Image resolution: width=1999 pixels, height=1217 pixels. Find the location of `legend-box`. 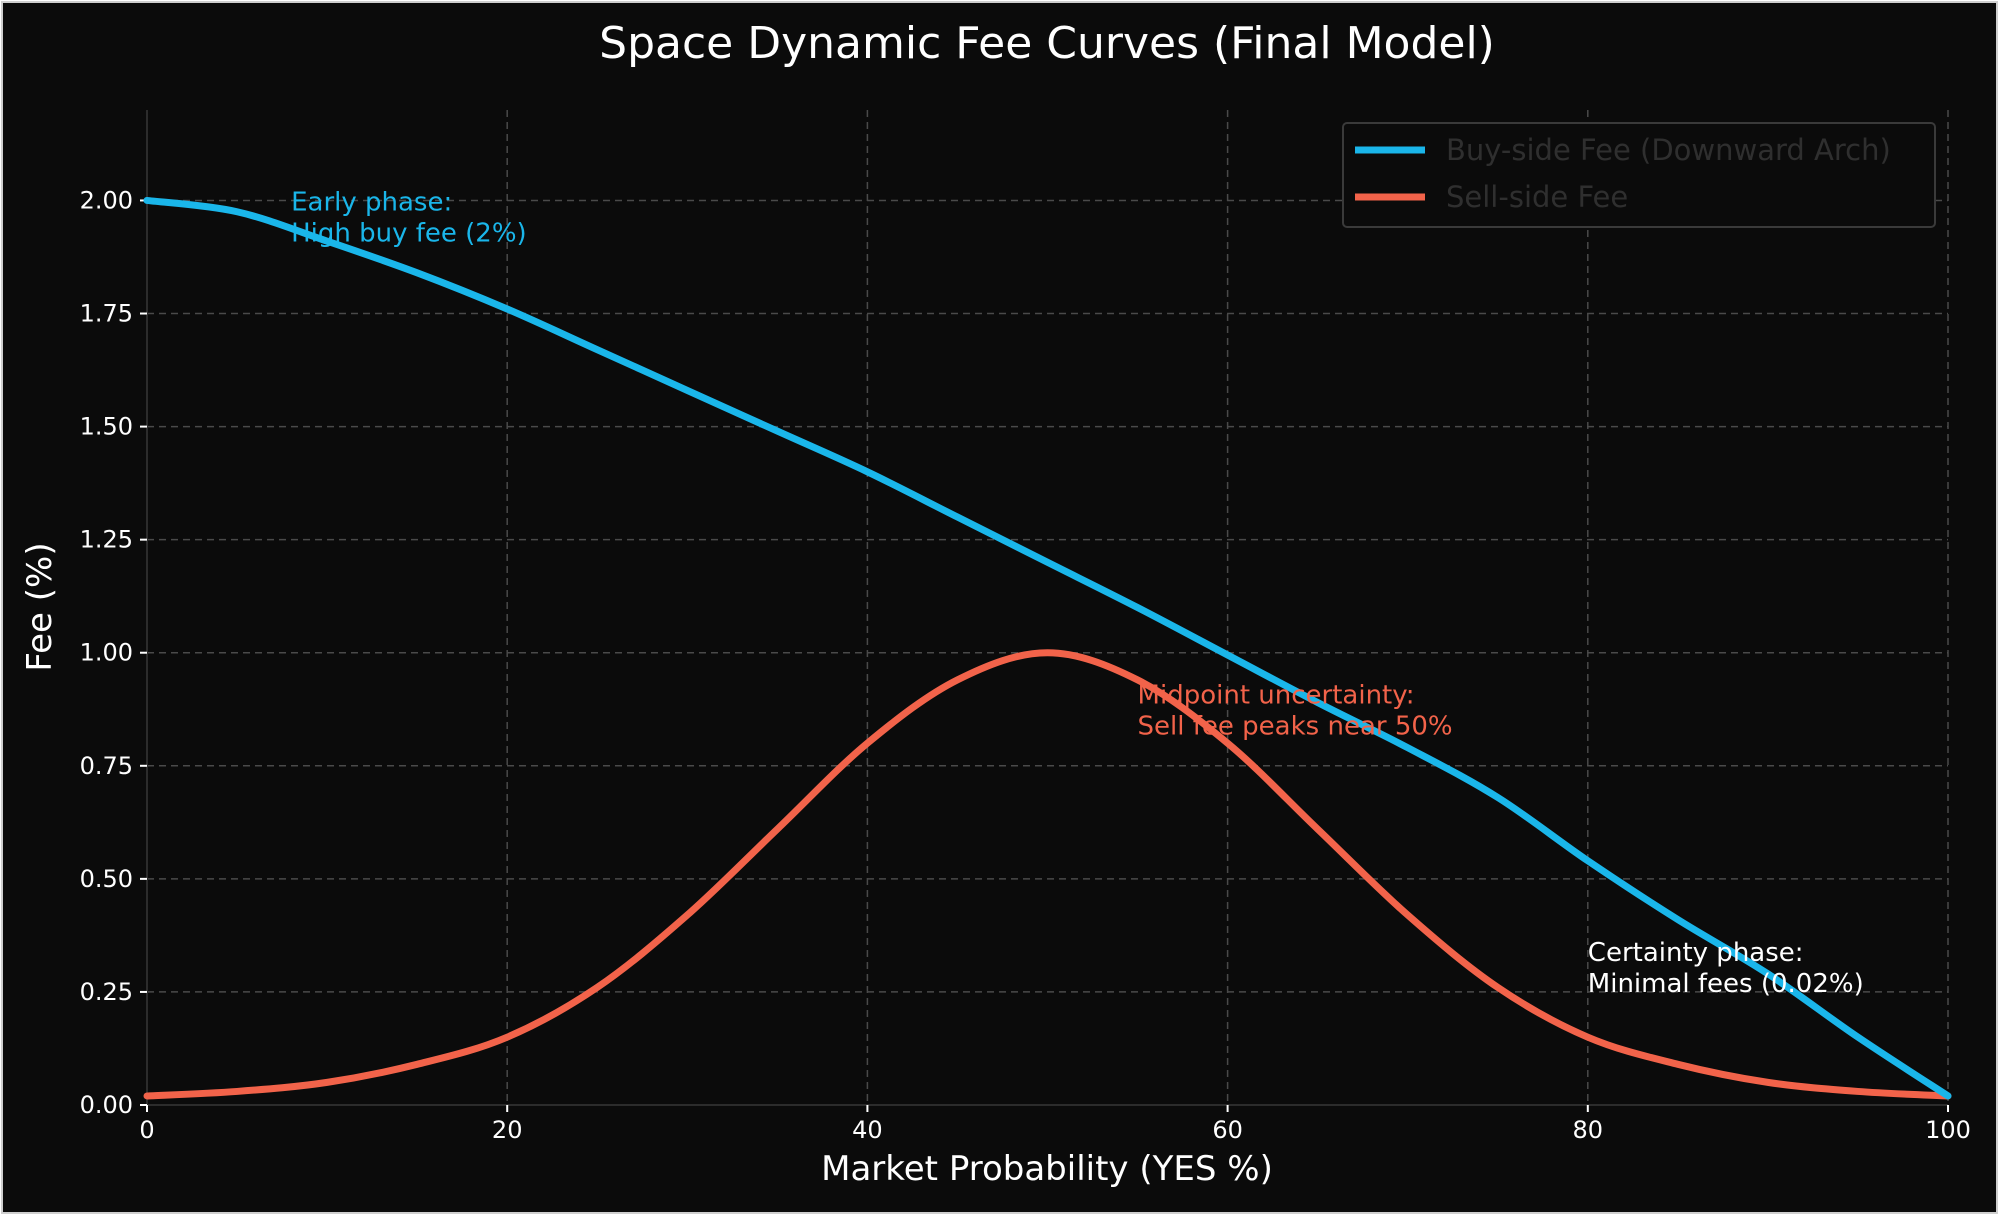

legend-box is located at coordinates (1639, 175).